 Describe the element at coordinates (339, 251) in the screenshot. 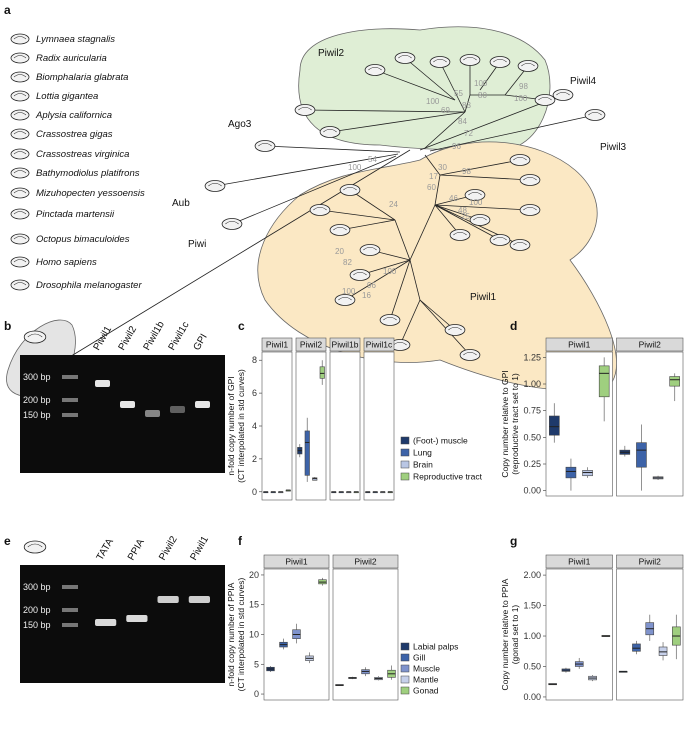

I see `bootstrap-value: 20` at that location.